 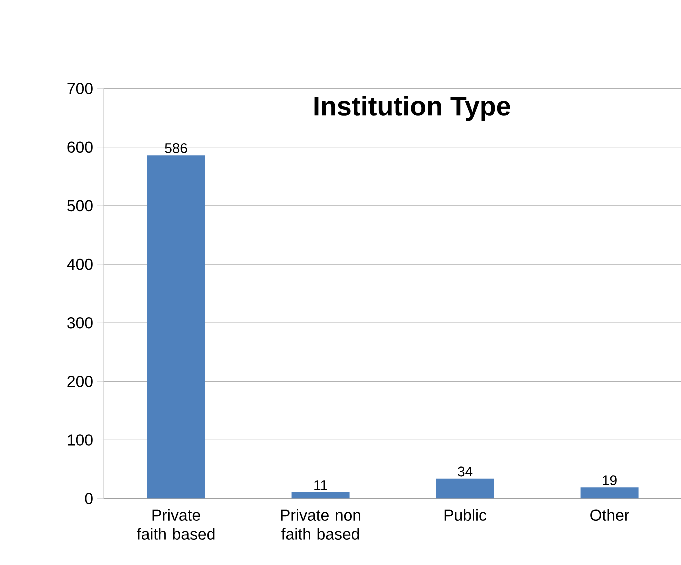 I want to click on x-tick-label: Private non faith based, so click(x=321, y=524).